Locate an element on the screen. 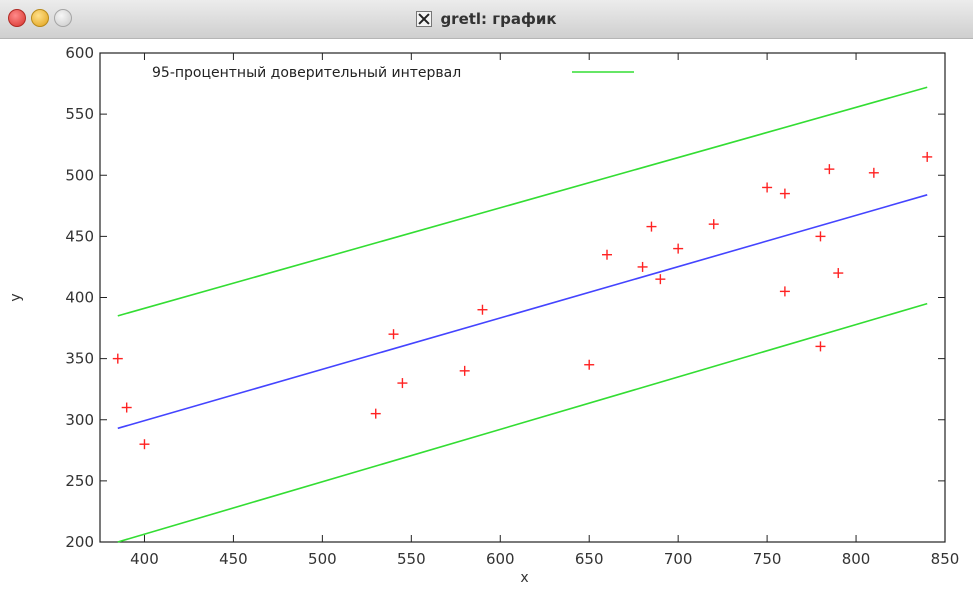 The height and width of the screenshot is (592, 973). window-title-area: gretl: график is located at coordinates (486, 19).